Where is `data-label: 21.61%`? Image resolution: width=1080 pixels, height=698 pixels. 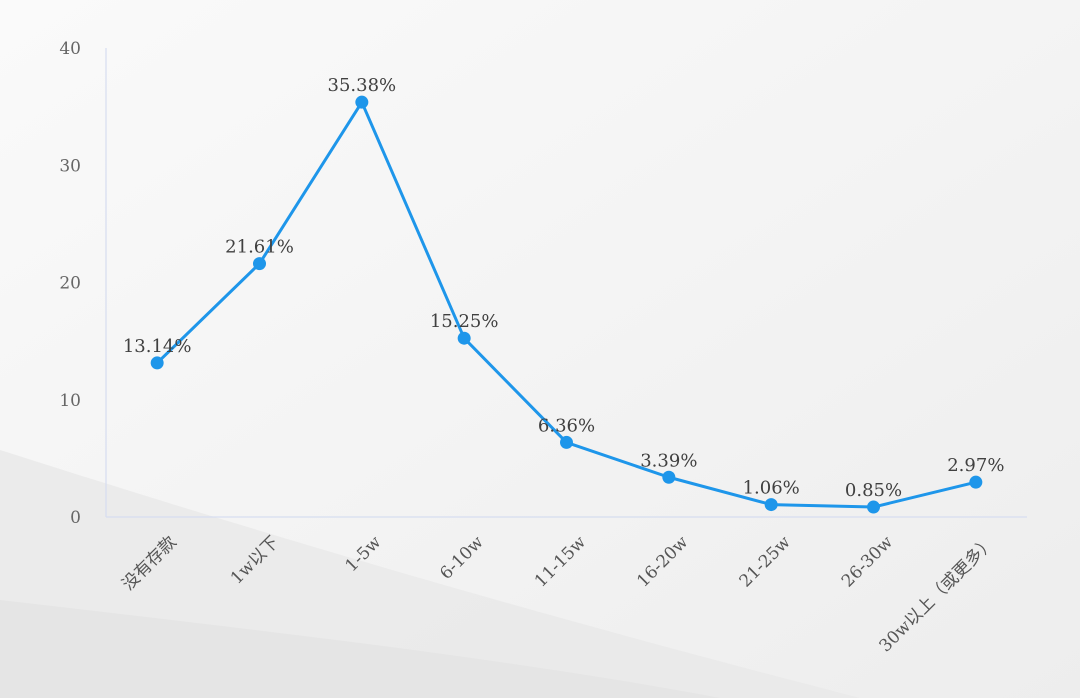 data-label: 21.61% is located at coordinates (259, 247).